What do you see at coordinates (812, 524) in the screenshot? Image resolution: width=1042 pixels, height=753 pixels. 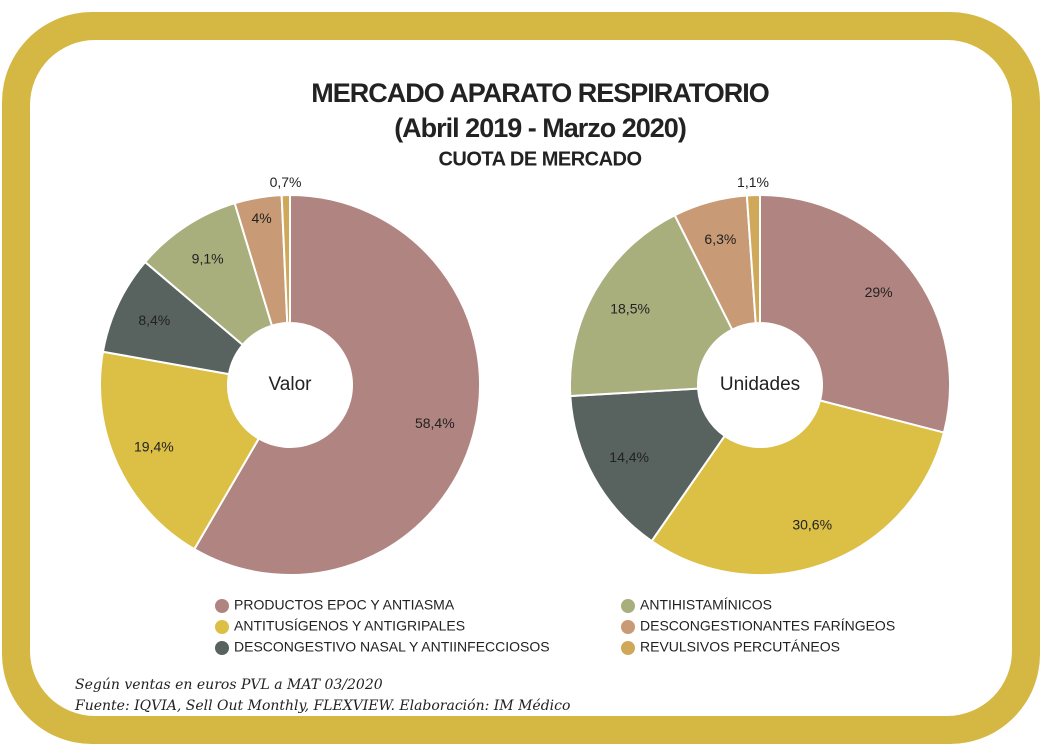 I see `value-label: 30,6%` at bounding box center [812, 524].